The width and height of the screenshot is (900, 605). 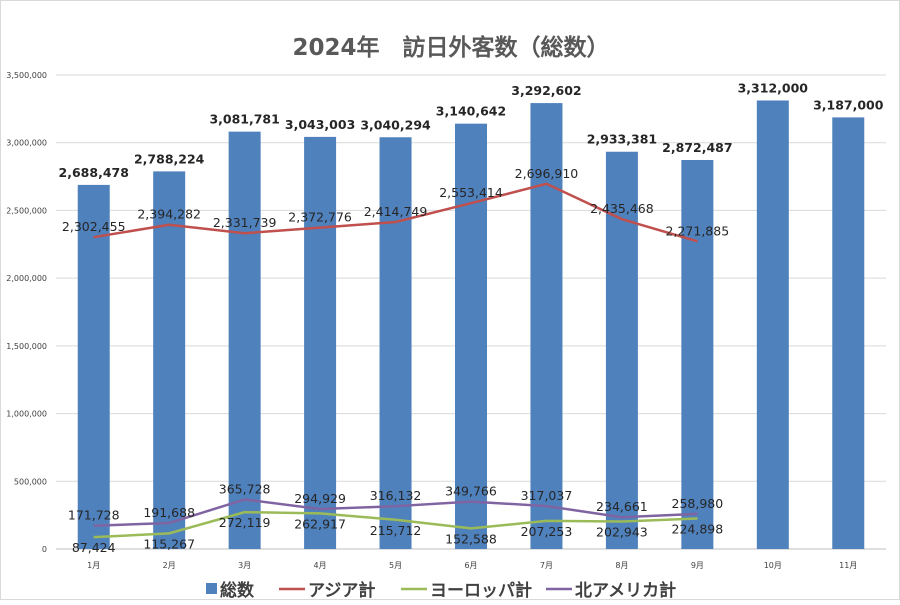 What do you see at coordinates (546, 90) in the screenshot?
I see `bar-data-label: 3,292,602` at bounding box center [546, 90].